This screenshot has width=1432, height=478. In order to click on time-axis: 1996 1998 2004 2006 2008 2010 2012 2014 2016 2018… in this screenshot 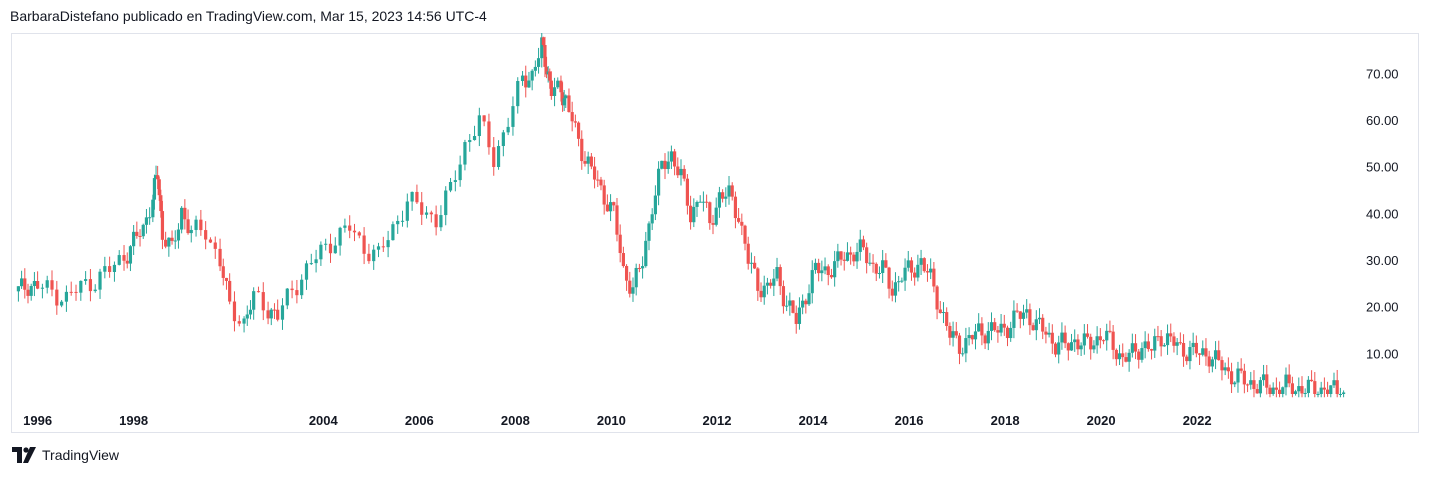, I will do `click(617, 420)`.